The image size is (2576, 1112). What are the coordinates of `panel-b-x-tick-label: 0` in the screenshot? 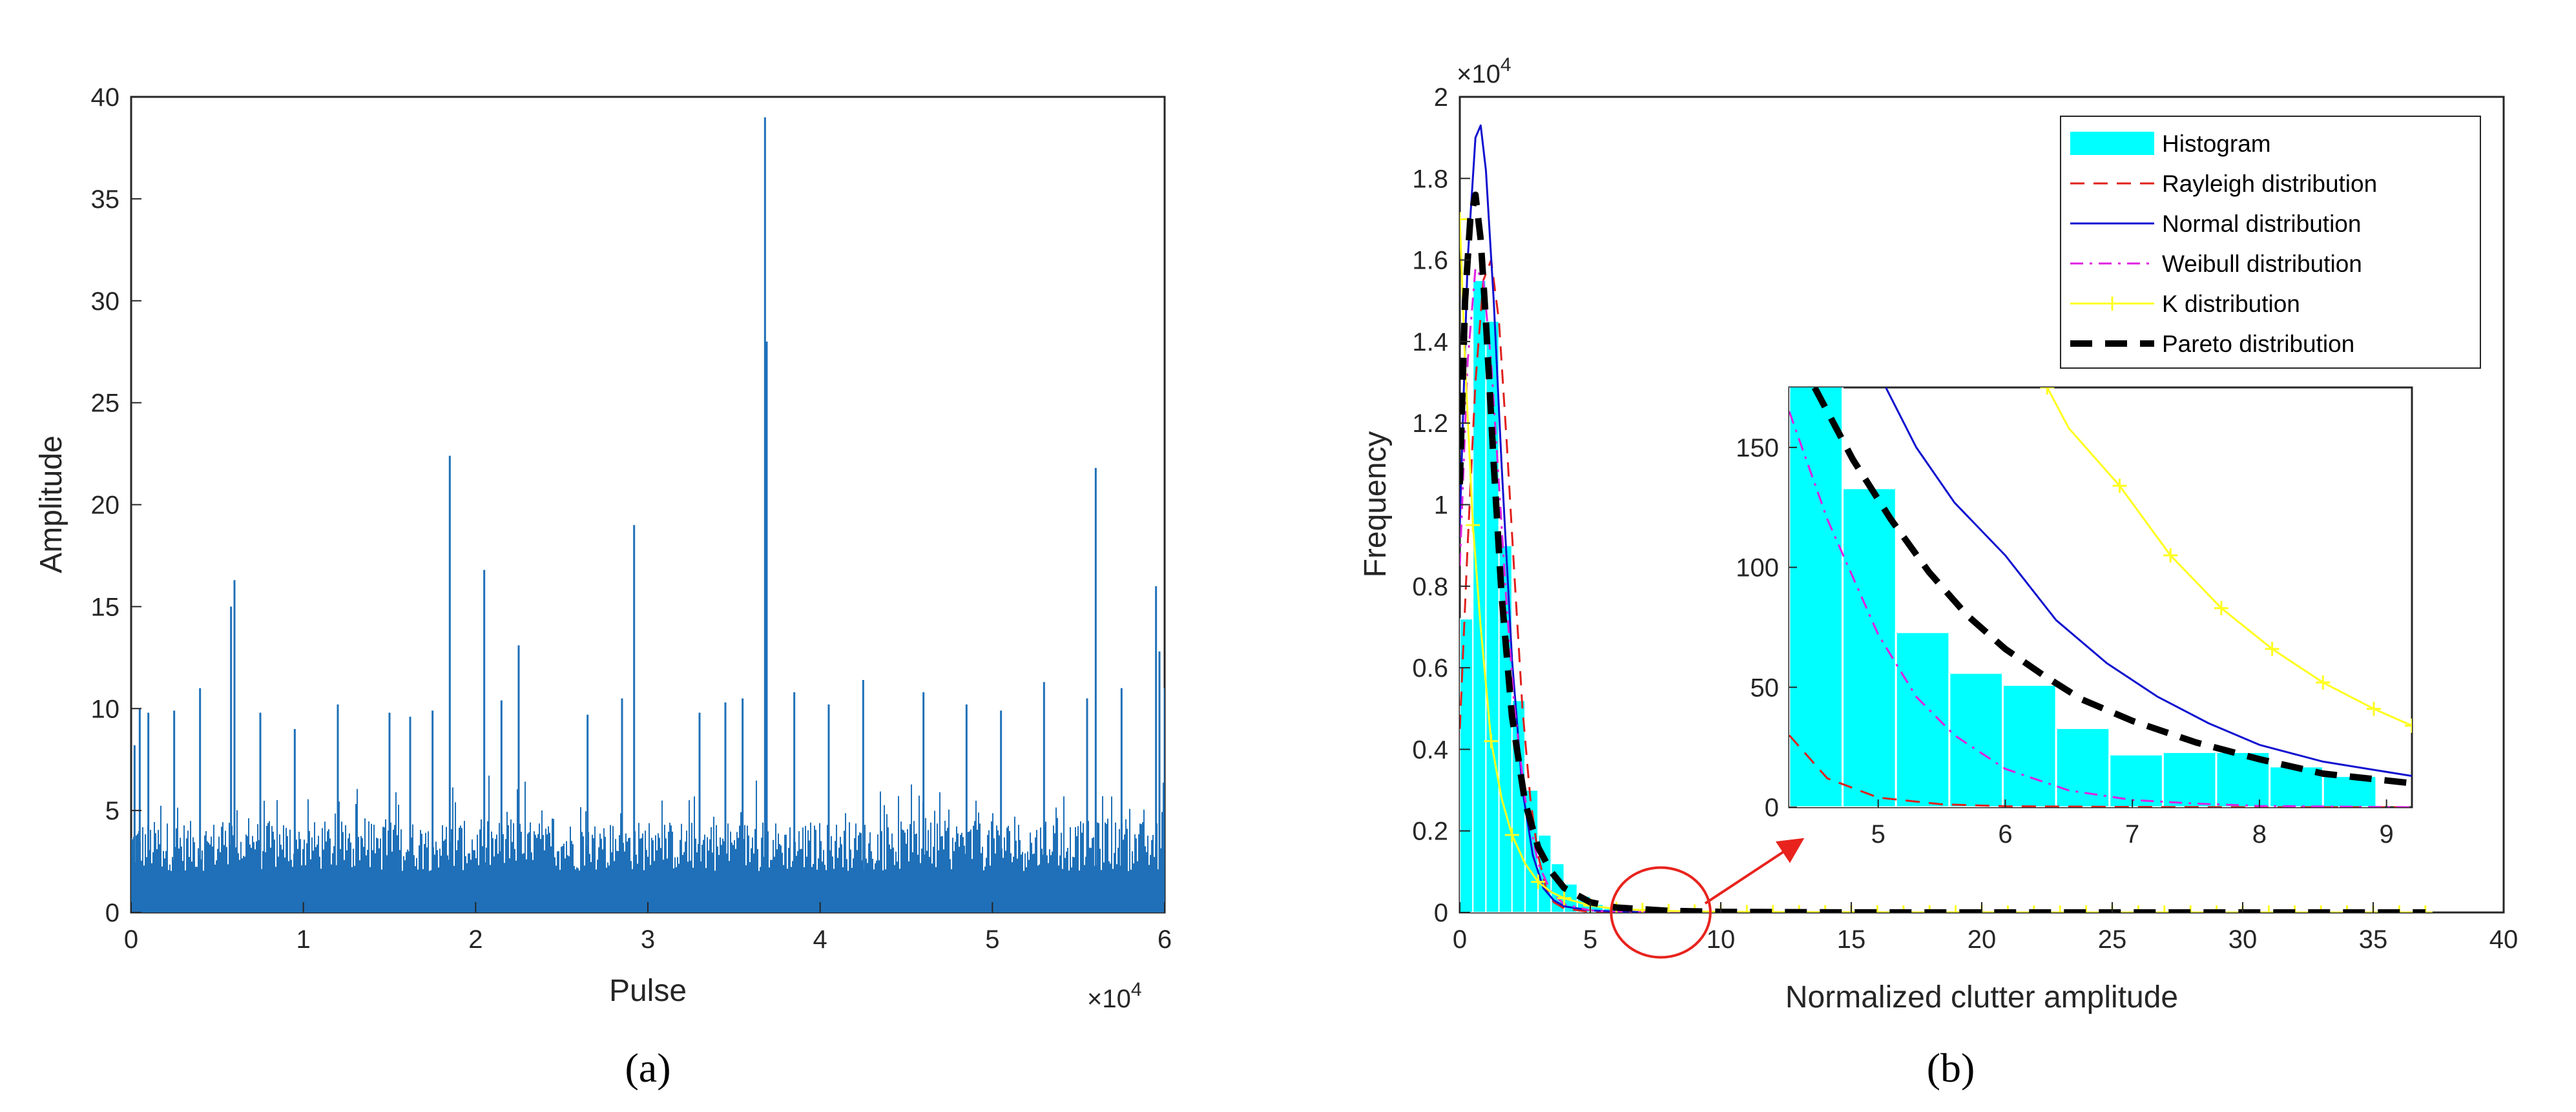 It's located at (1460, 939).